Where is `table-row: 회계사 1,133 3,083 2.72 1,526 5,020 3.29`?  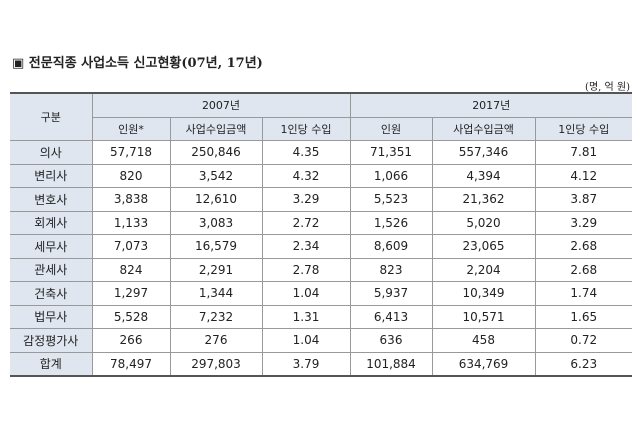 table-row: 회계사 1,133 3,083 2.72 1,526 5,020 3.29 is located at coordinates (321, 222).